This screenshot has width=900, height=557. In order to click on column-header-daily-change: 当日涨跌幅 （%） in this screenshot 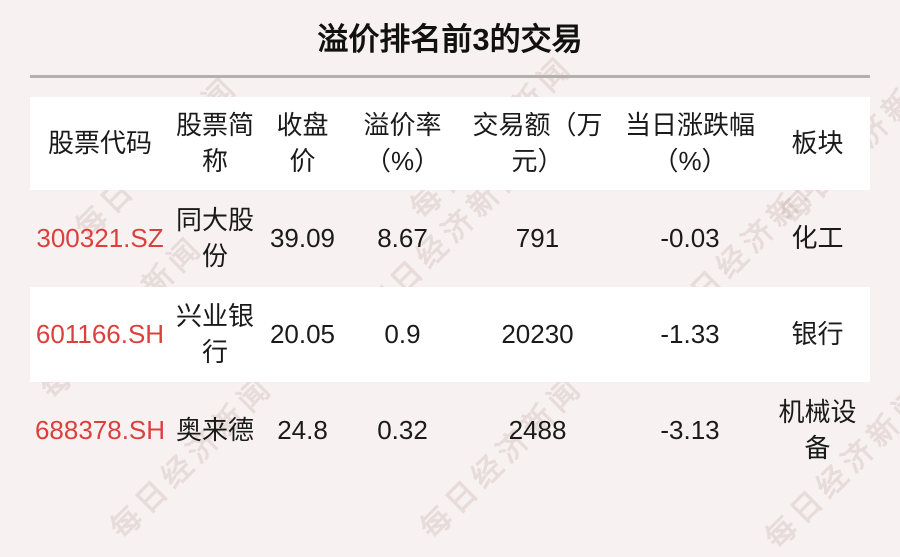, I will do `click(689, 142)`.